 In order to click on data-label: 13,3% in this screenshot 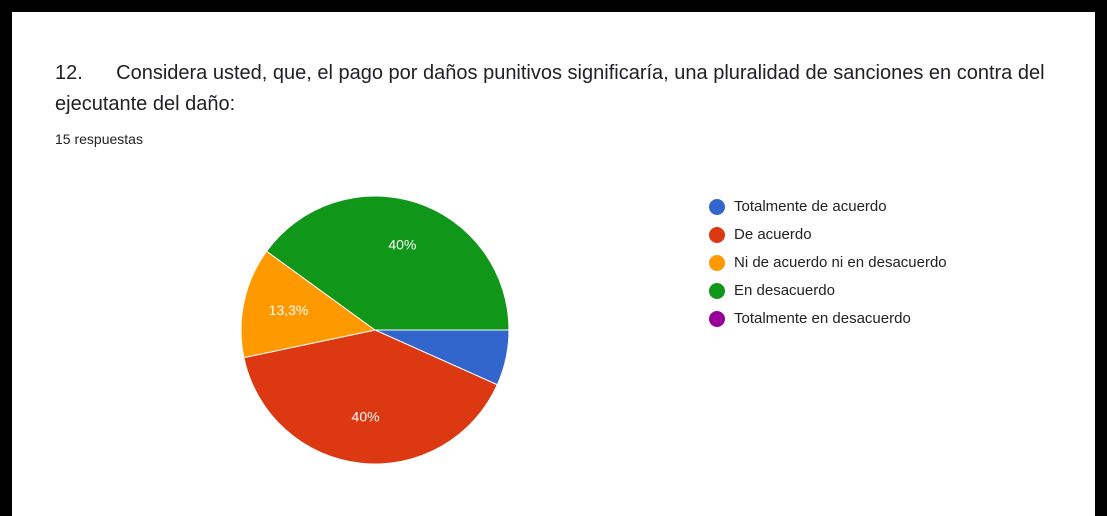, I will do `click(289, 310)`.